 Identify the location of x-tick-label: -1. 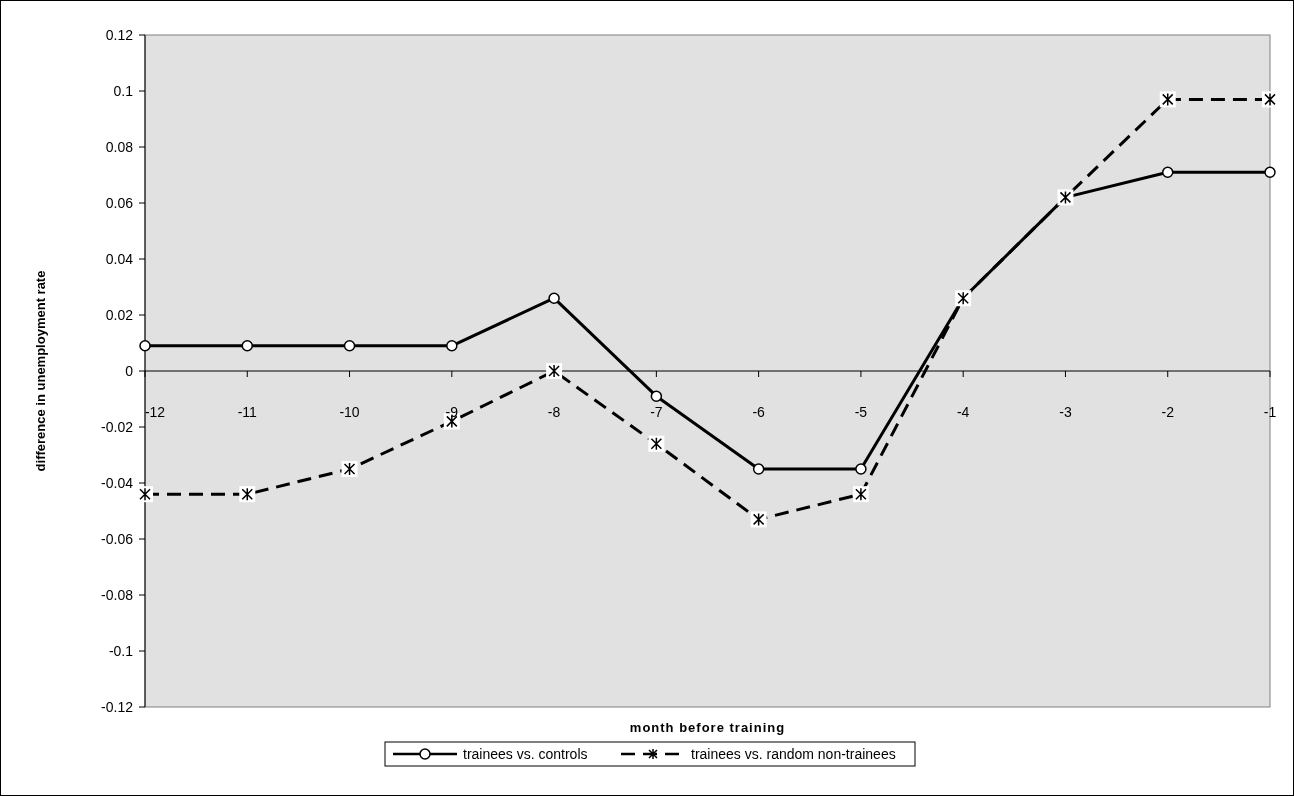
(1270, 412).